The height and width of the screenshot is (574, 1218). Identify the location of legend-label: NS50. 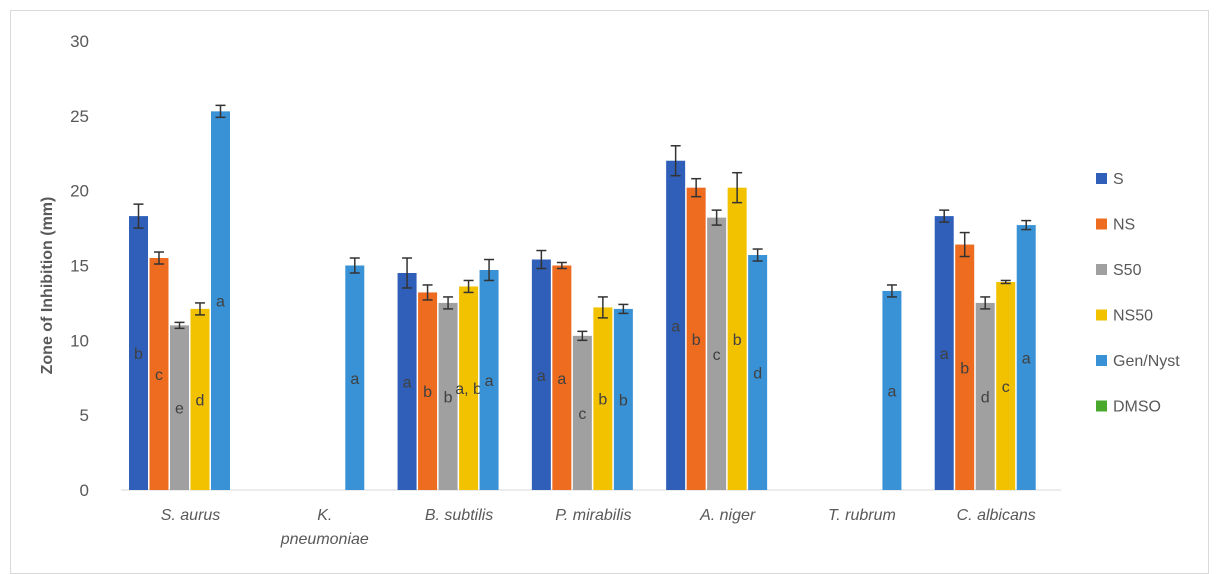
(1133, 316).